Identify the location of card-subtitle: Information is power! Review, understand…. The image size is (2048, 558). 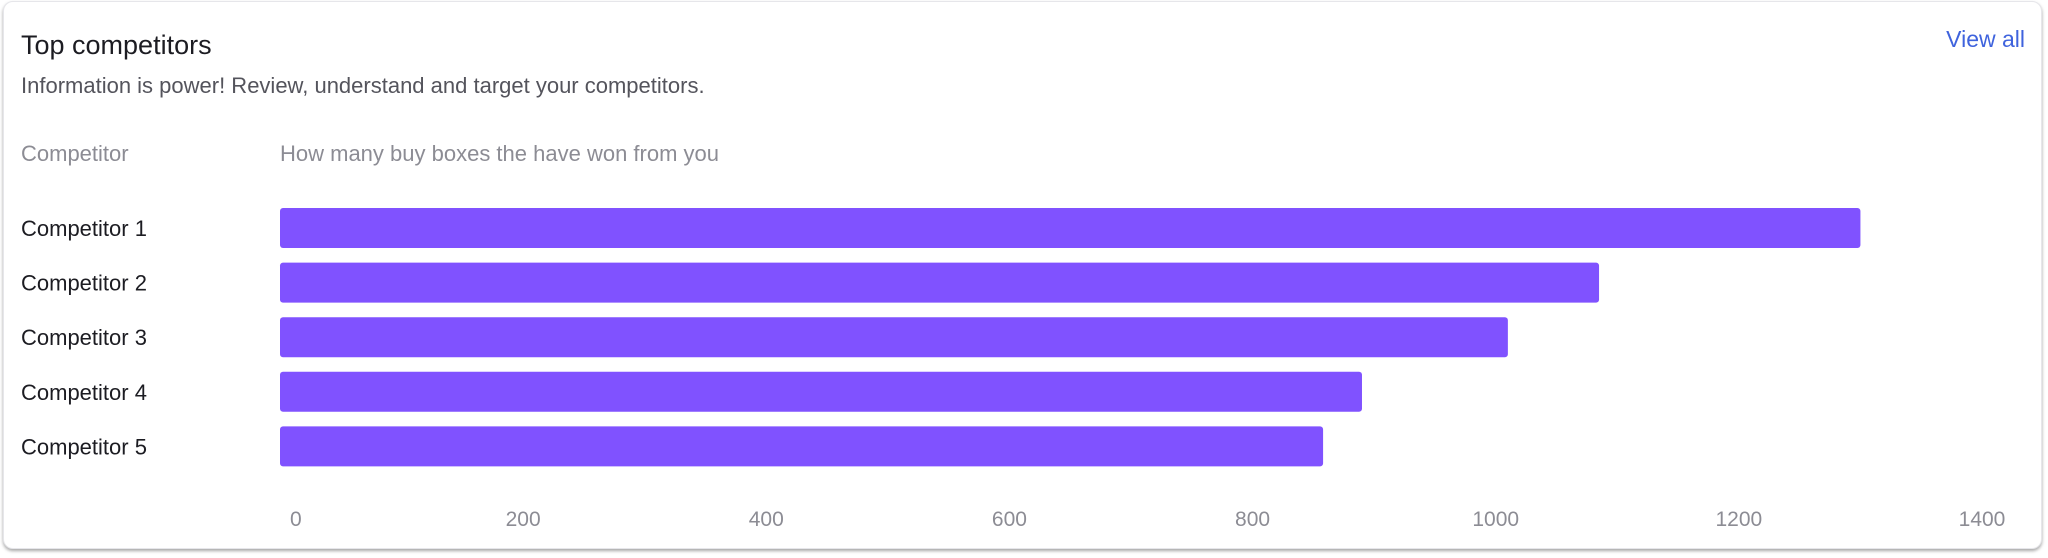
(363, 85).